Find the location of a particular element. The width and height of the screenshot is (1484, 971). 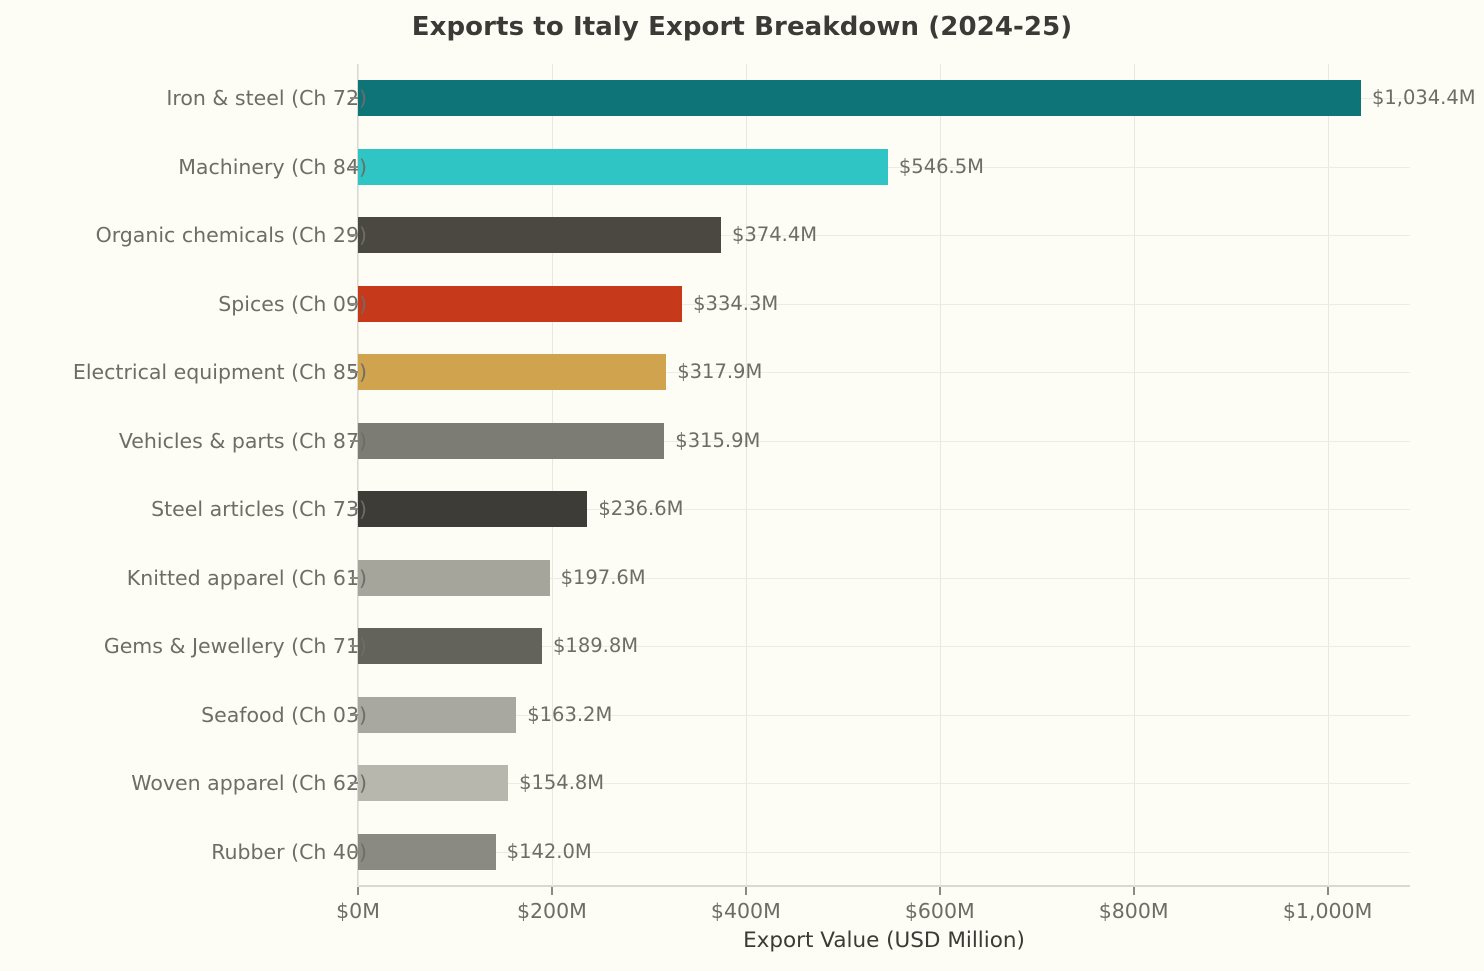

bar-row: $315.9M is located at coordinates (884, 441).